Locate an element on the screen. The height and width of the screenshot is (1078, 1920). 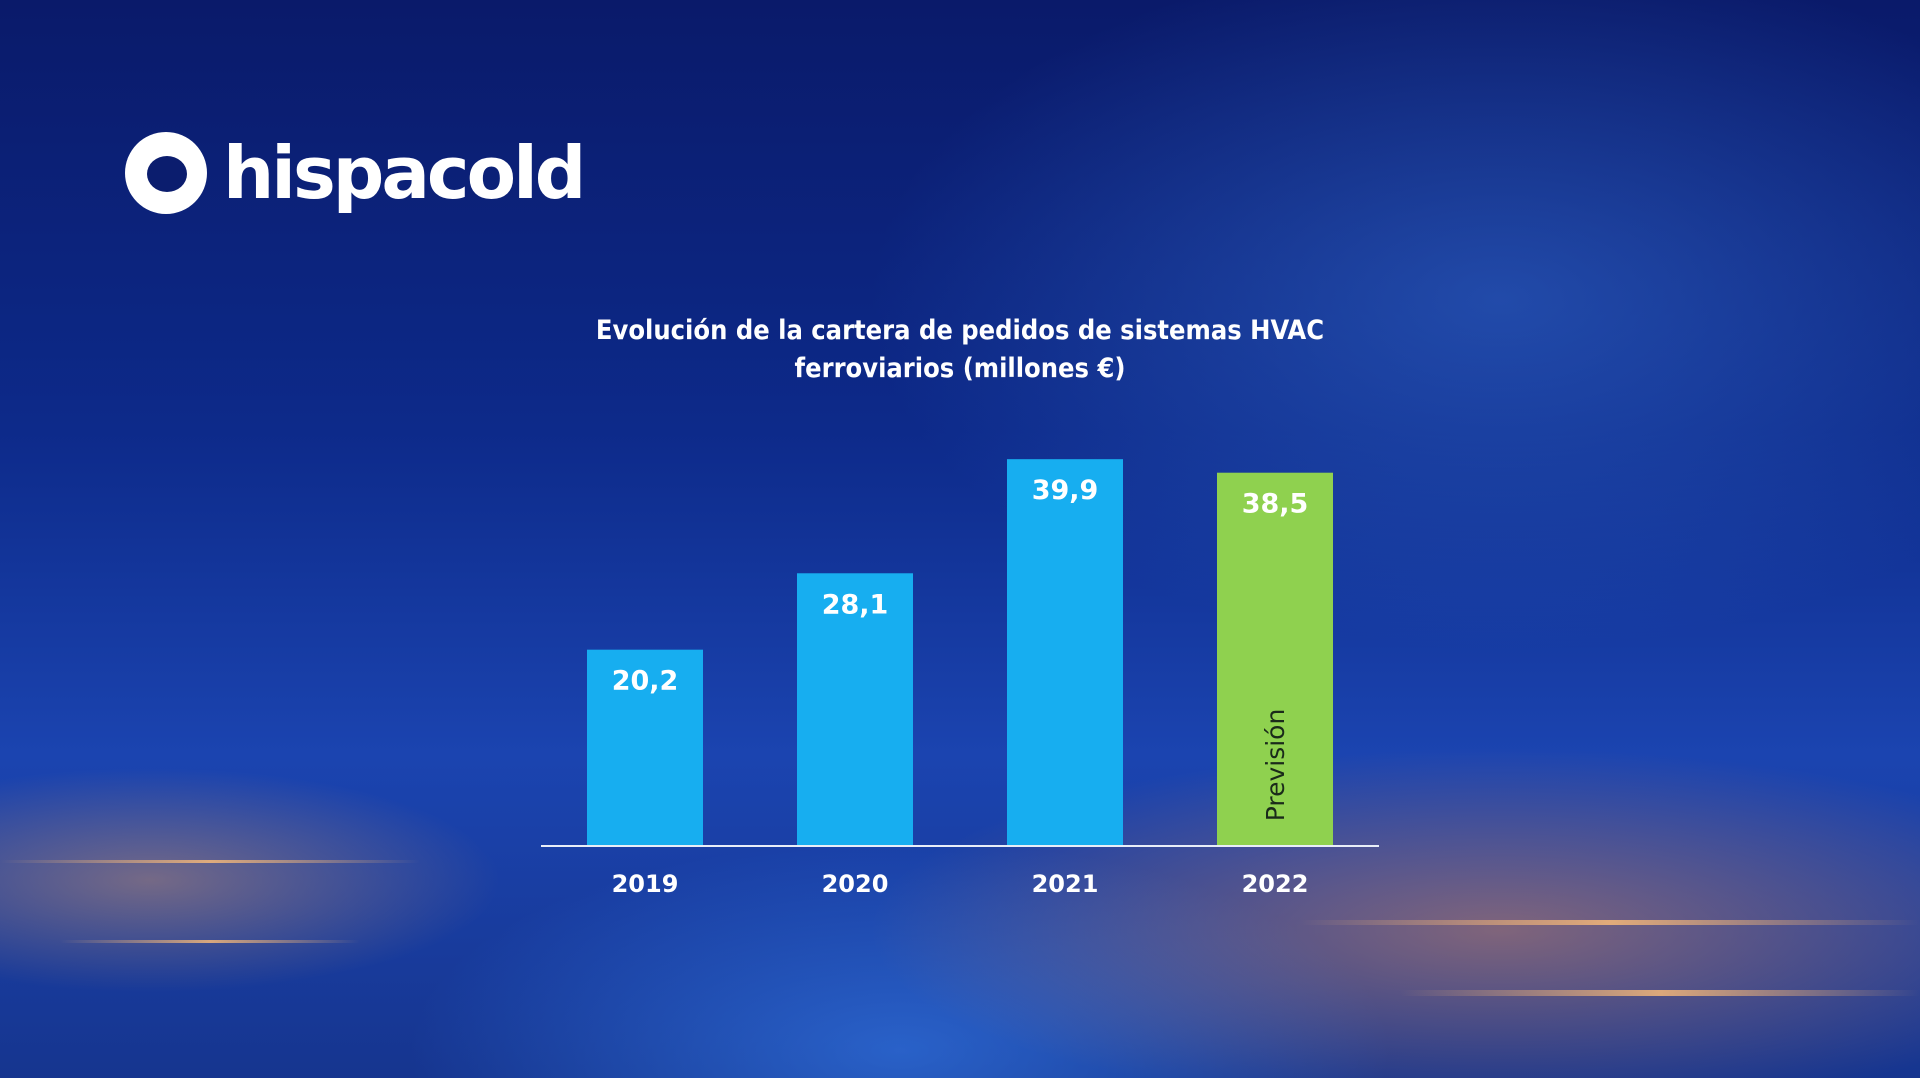
x-tick-label: 2020 is located at coordinates (855, 884).